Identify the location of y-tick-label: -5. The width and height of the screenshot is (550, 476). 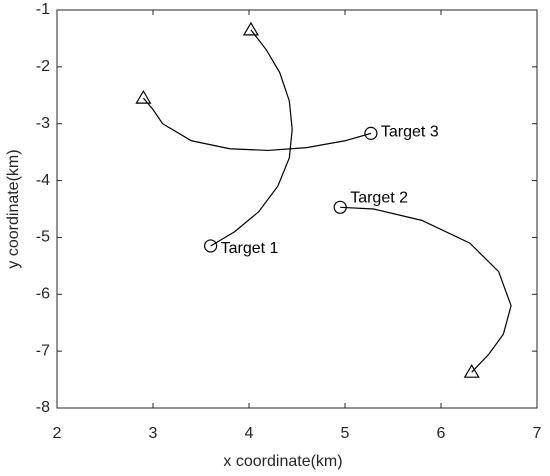
(43, 237).